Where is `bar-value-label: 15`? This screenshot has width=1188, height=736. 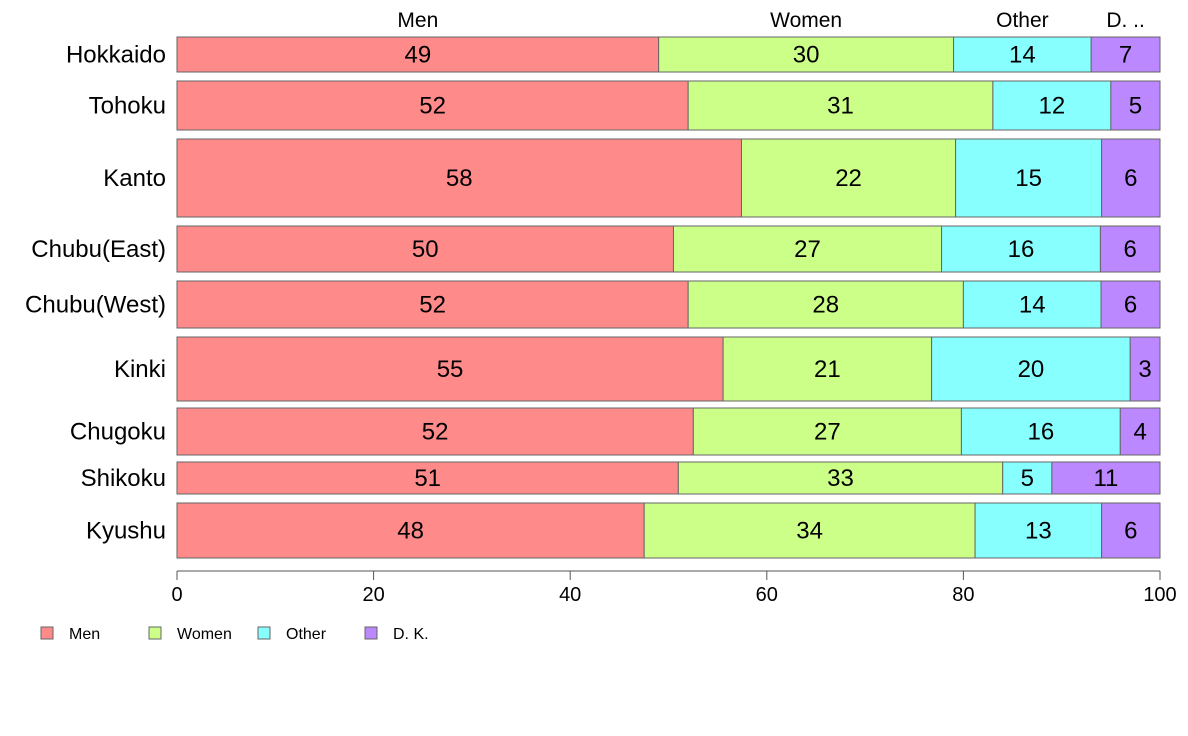
bar-value-label: 15 is located at coordinates (1028, 178).